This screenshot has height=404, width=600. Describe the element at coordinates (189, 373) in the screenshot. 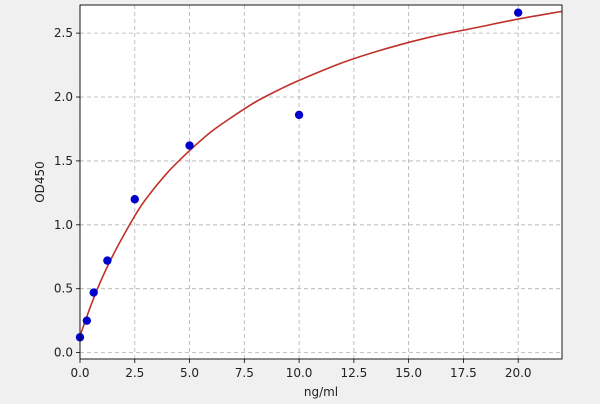

I see `x-tick-label: 5.0` at that location.